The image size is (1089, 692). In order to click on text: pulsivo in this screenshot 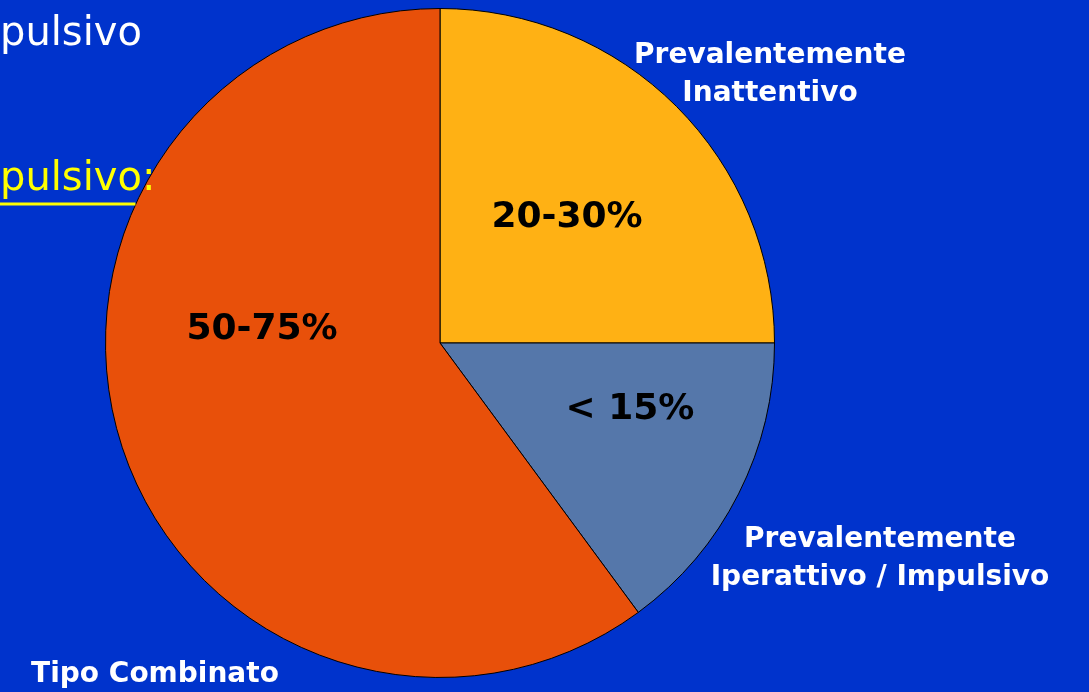, I will do `click(71, 31)`.